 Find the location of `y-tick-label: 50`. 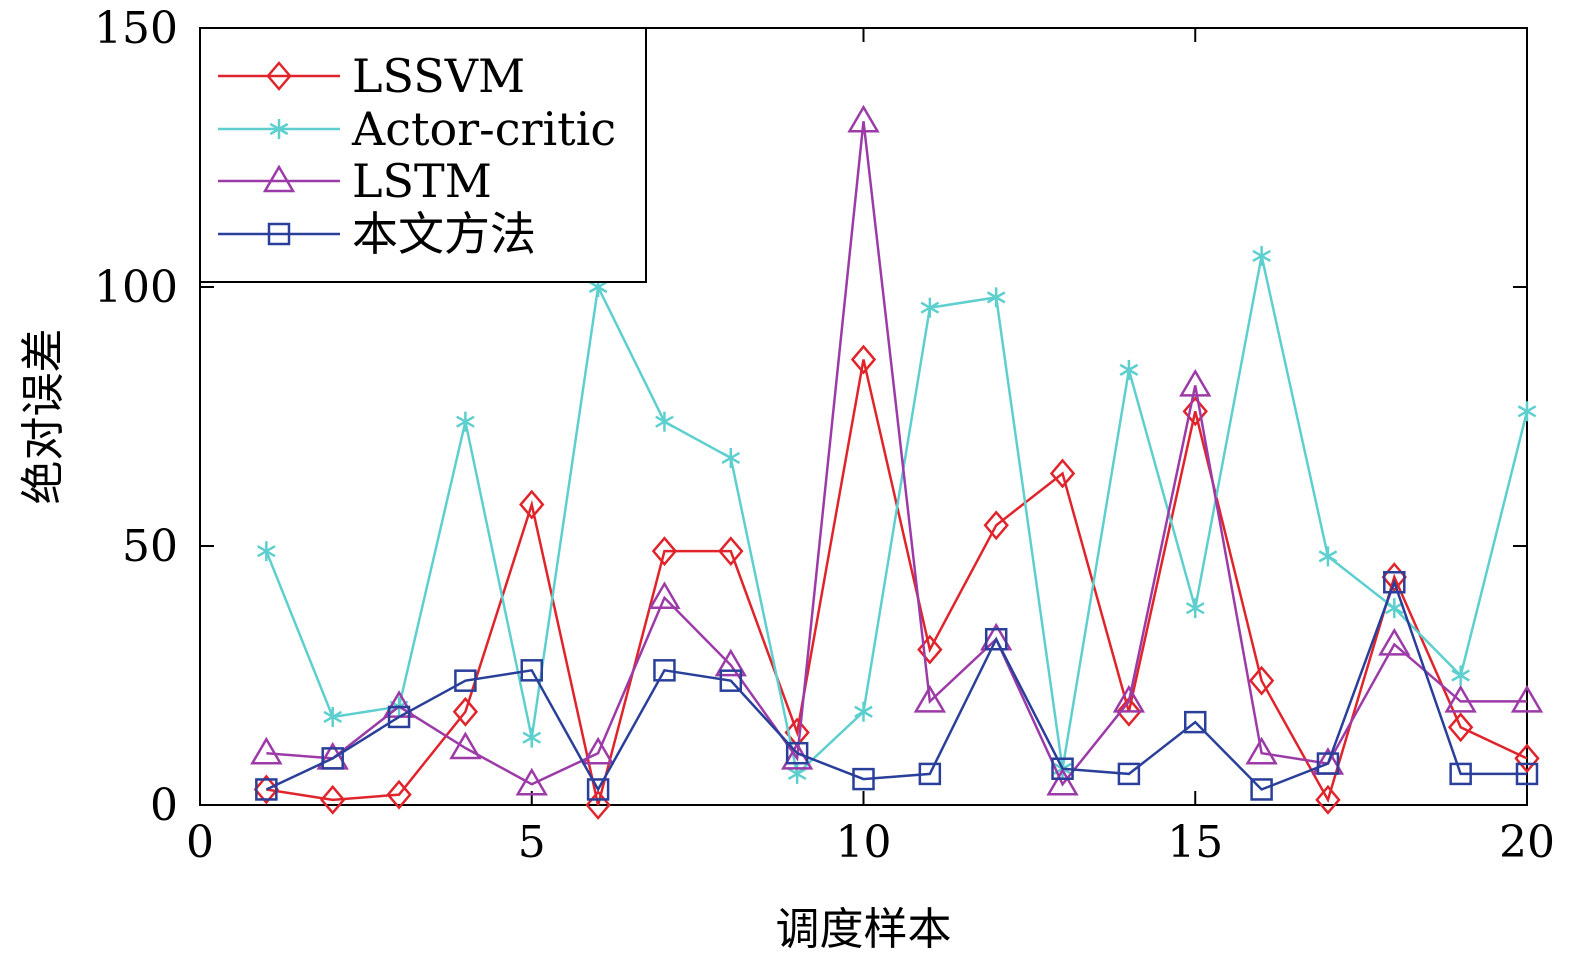

y-tick-label: 50 is located at coordinates (150, 546).